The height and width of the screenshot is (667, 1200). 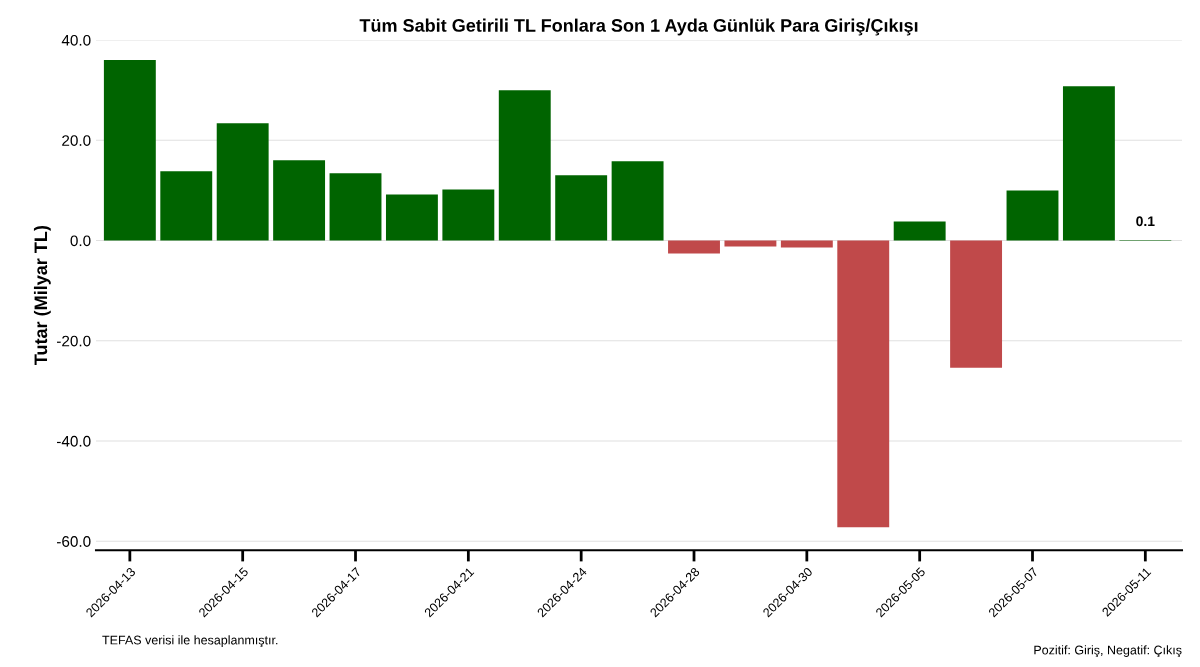 What do you see at coordinates (638, 27) in the screenshot?
I see `chart-title: Tüm Sabit Getirili TL Fonlara Son 1 Ayda Günlük Para Giriş/Çıkışı` at bounding box center [638, 27].